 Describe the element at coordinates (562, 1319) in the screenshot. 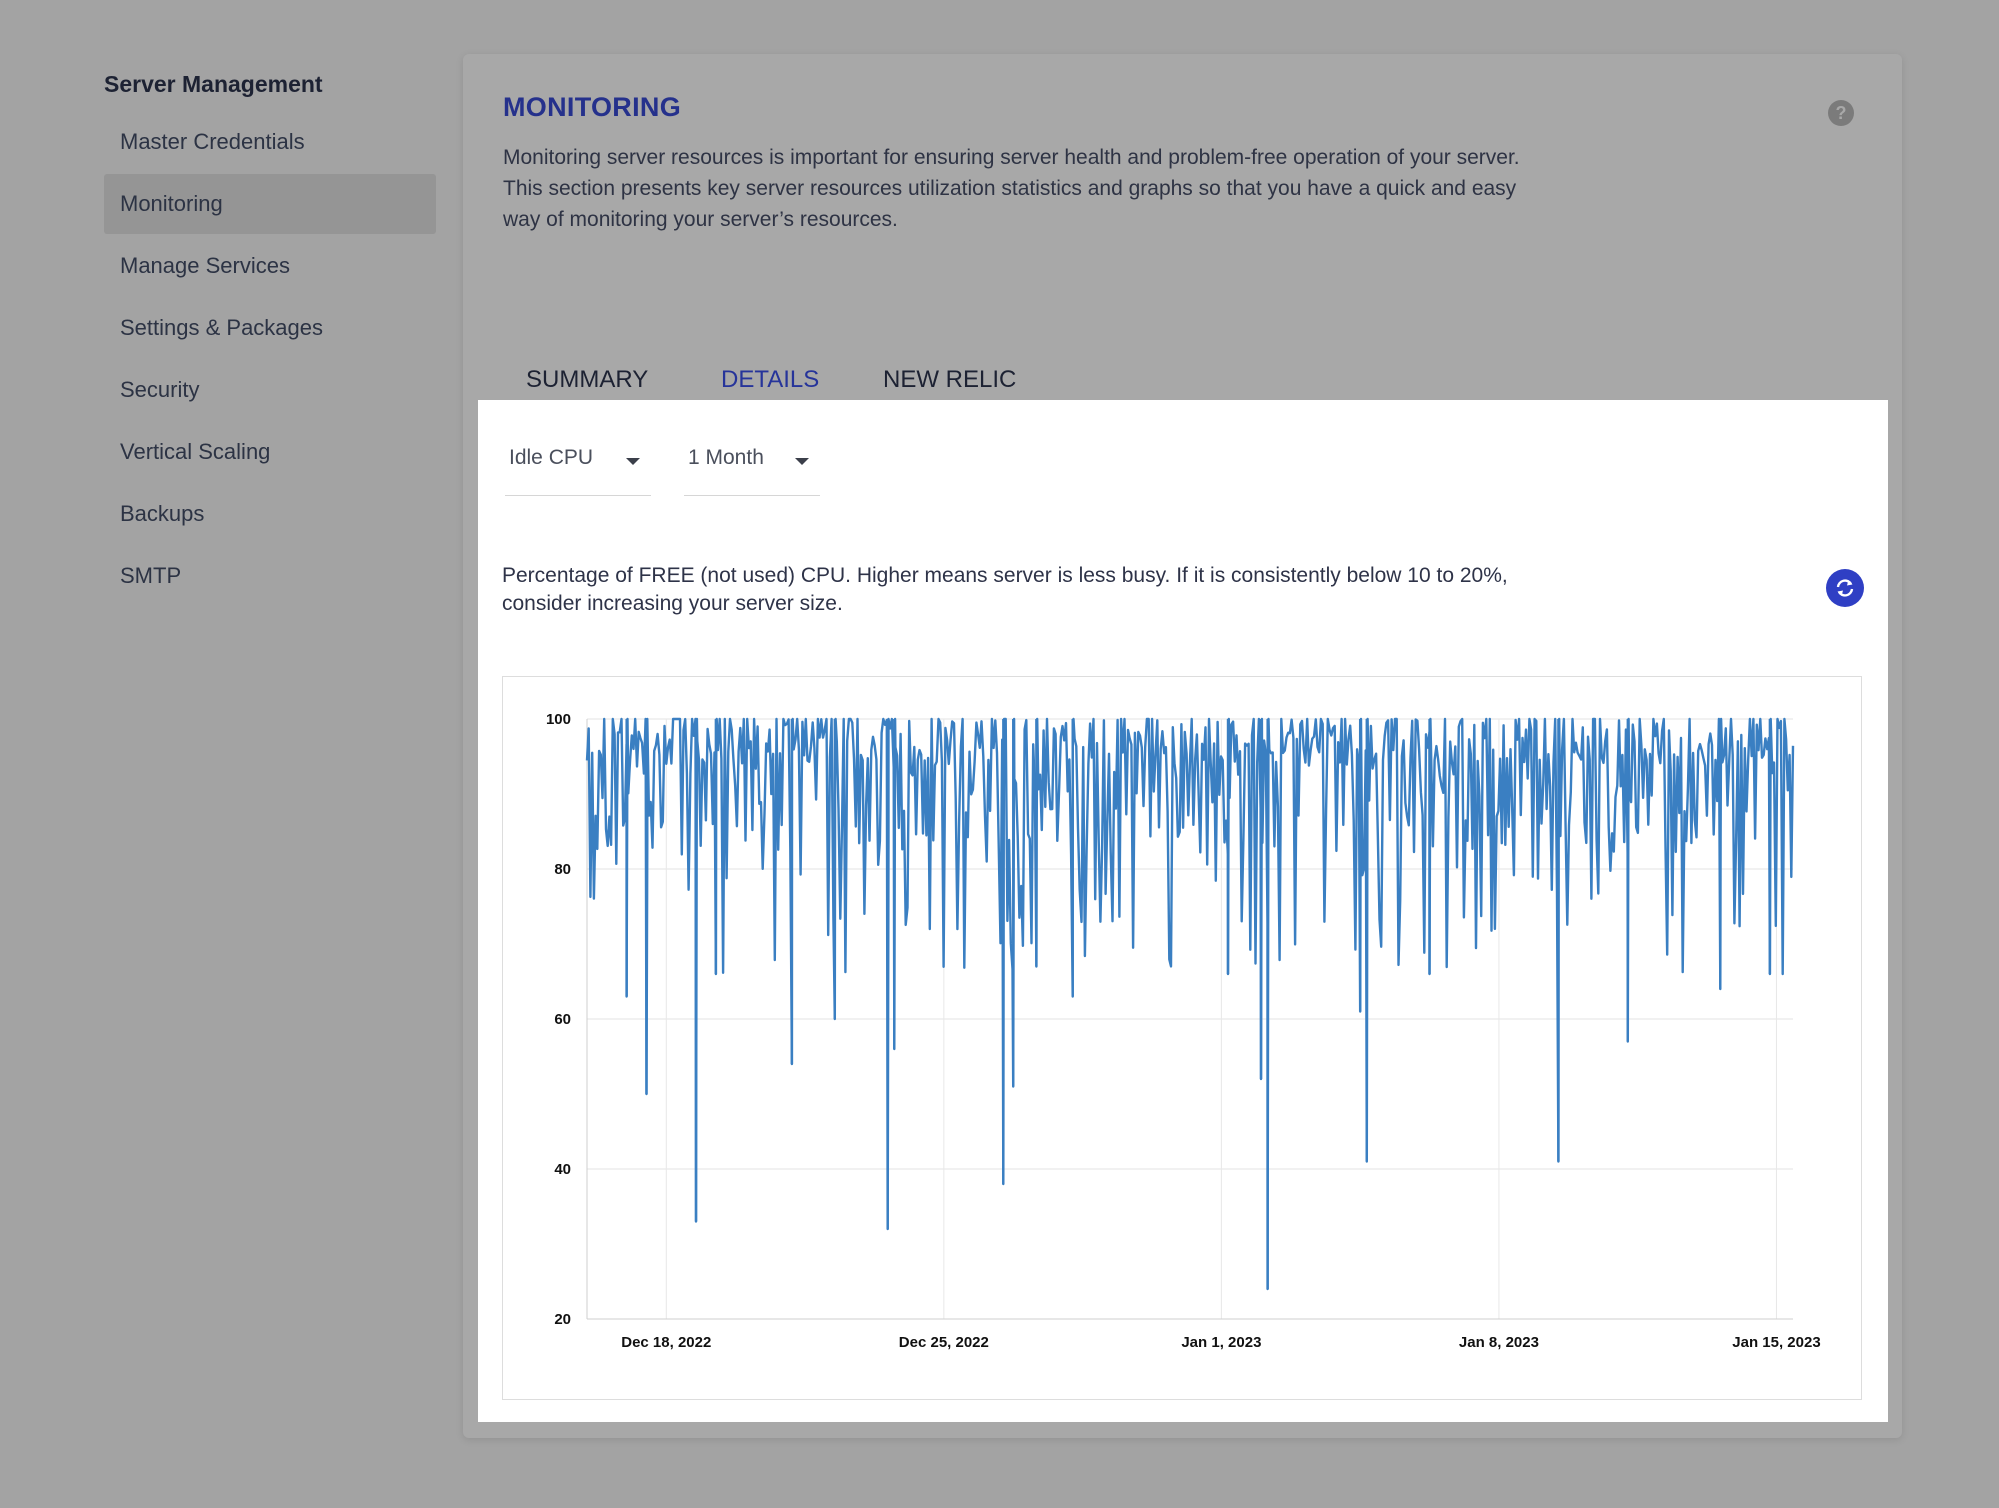

I see `y-tick-label: 20` at that location.